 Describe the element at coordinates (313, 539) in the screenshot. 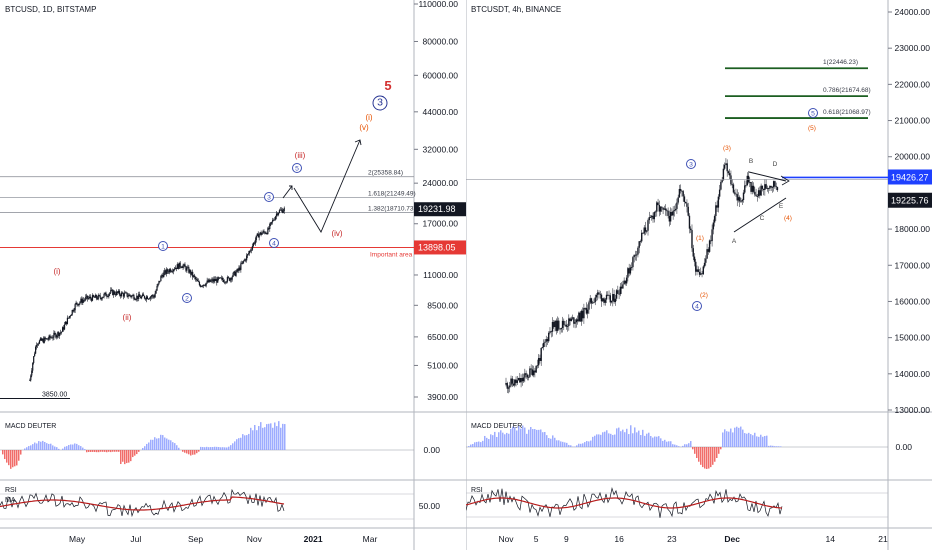

I see `time-axis-label: 2021` at that location.